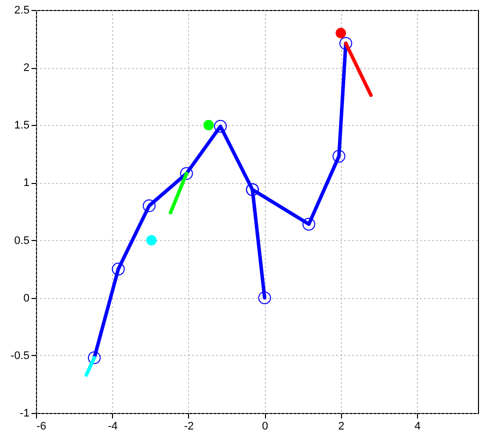 This screenshot has width=488, height=435. What do you see at coordinates (341, 426) in the screenshot?
I see `x-tick-label: 2` at bounding box center [341, 426].